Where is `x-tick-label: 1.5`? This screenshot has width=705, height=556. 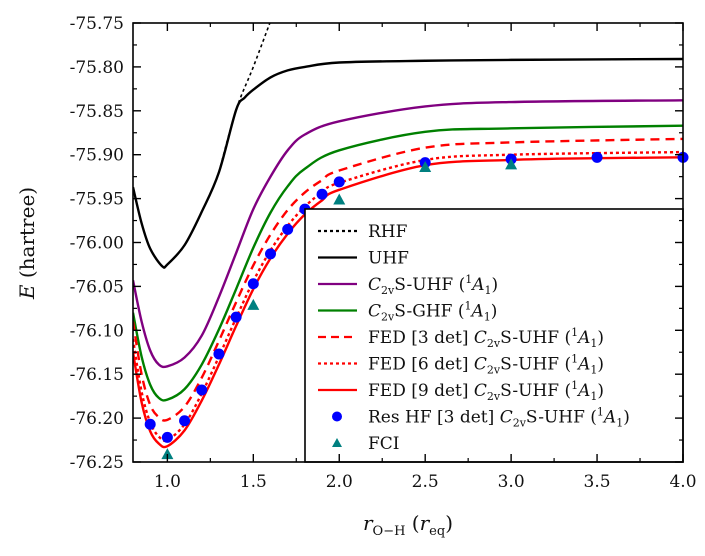
x-tick-label: 1.5 is located at coordinates (253, 482).